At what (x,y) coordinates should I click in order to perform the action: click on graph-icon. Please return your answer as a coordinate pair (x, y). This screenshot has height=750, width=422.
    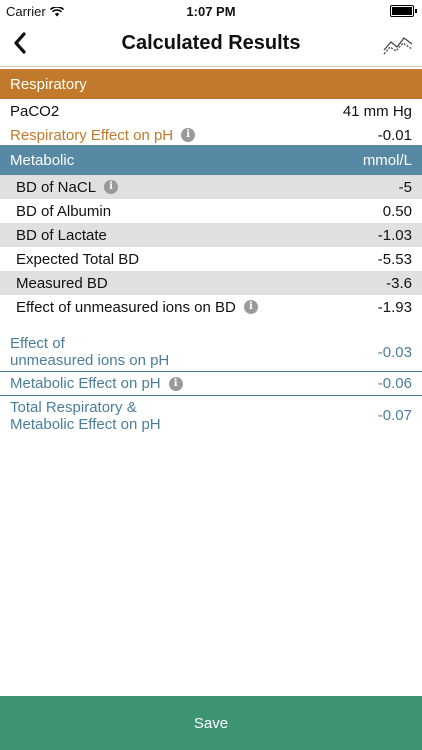
    Looking at the image, I should click on (398, 44).